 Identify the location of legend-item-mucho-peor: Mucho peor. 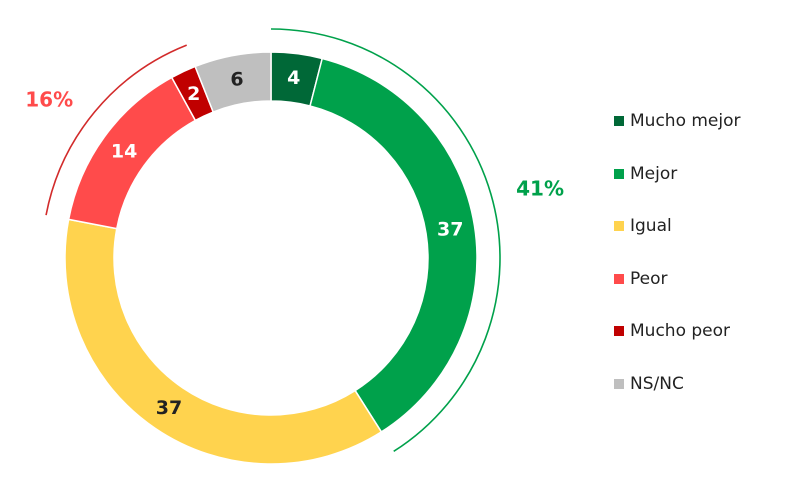
(677, 331).